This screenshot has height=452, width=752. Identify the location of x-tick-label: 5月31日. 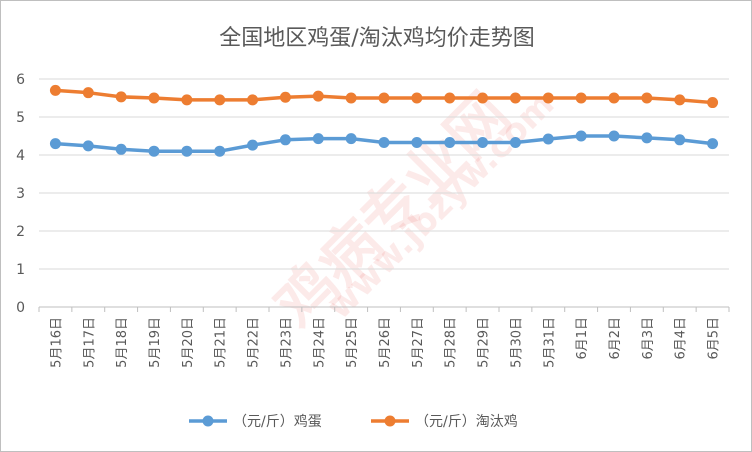
(549, 342).